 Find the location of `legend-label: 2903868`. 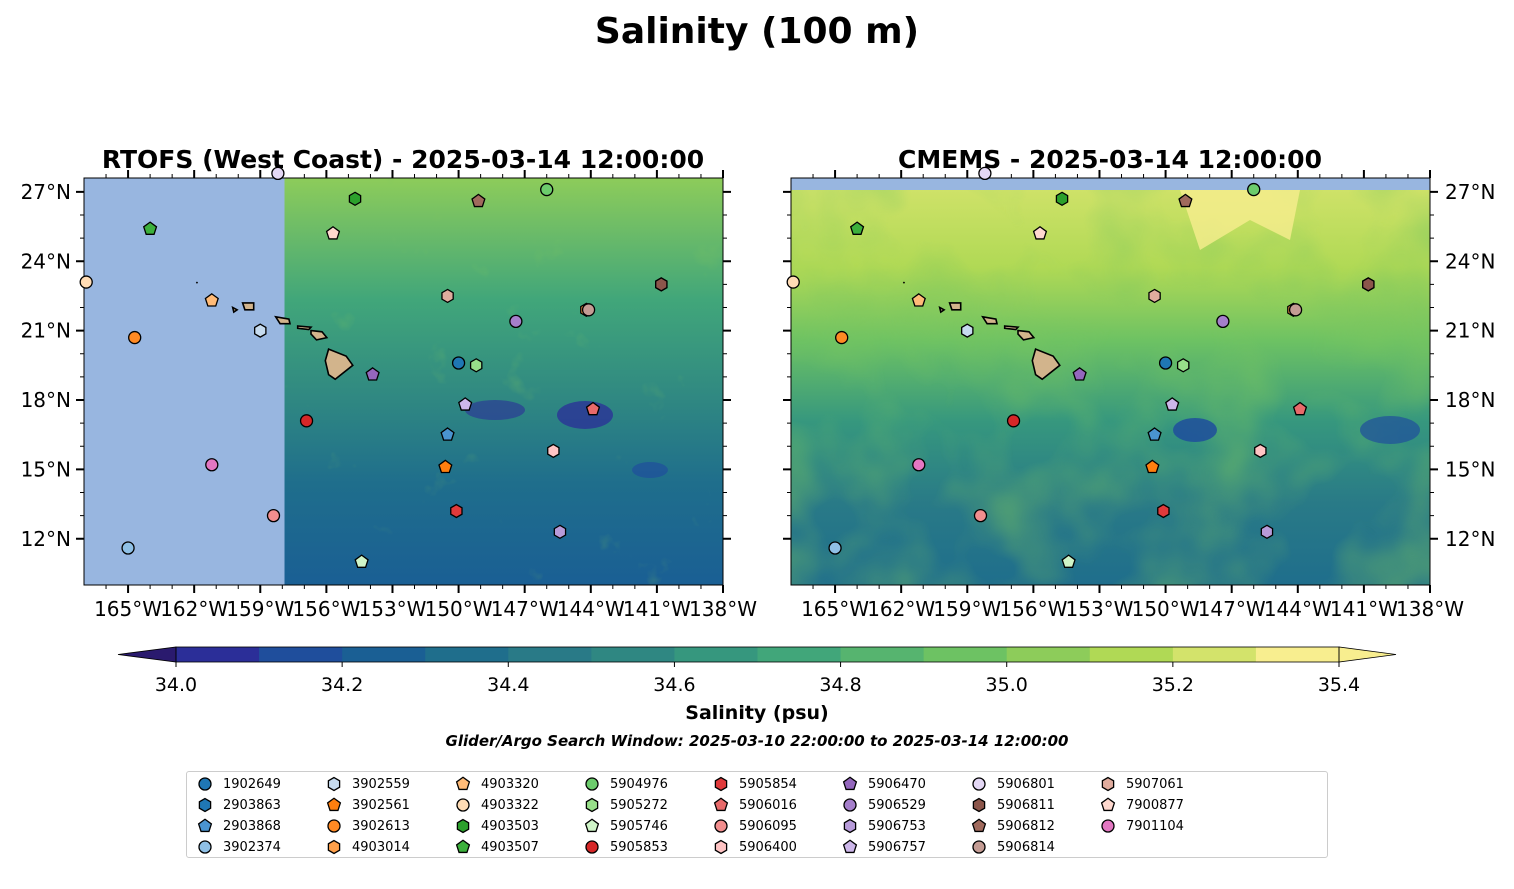

legend-label: 2903868 is located at coordinates (252, 826).